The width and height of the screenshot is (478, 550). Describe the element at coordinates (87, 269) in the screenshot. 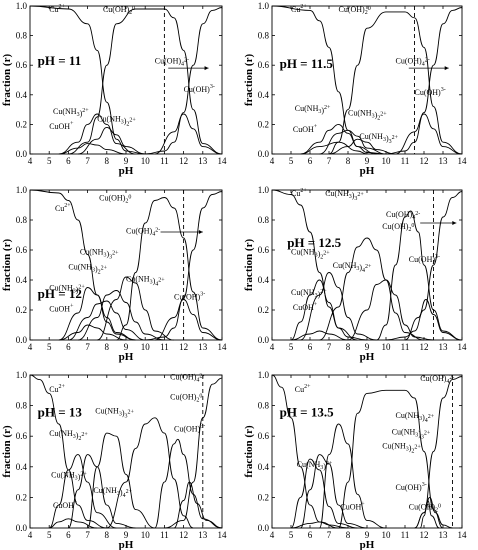

I see `species-label: Cu(NH3)22+` at that location.